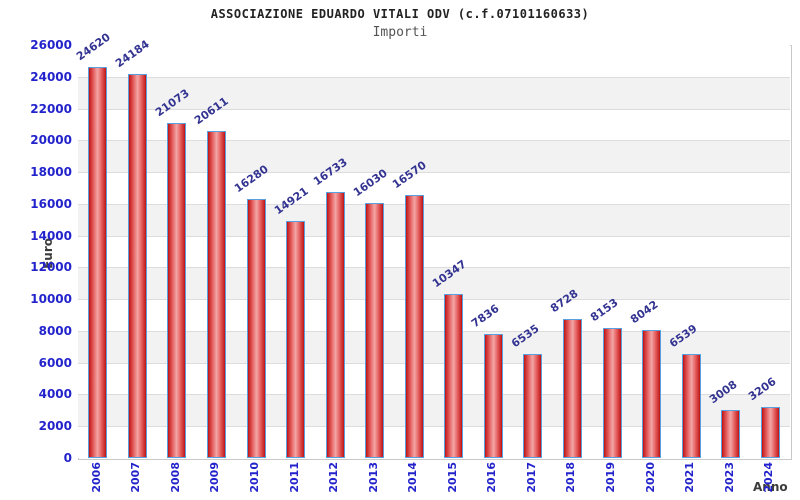  What do you see at coordinates (531, 477) in the screenshot?
I see `x-axis-tick-label: 2017` at bounding box center [531, 477].